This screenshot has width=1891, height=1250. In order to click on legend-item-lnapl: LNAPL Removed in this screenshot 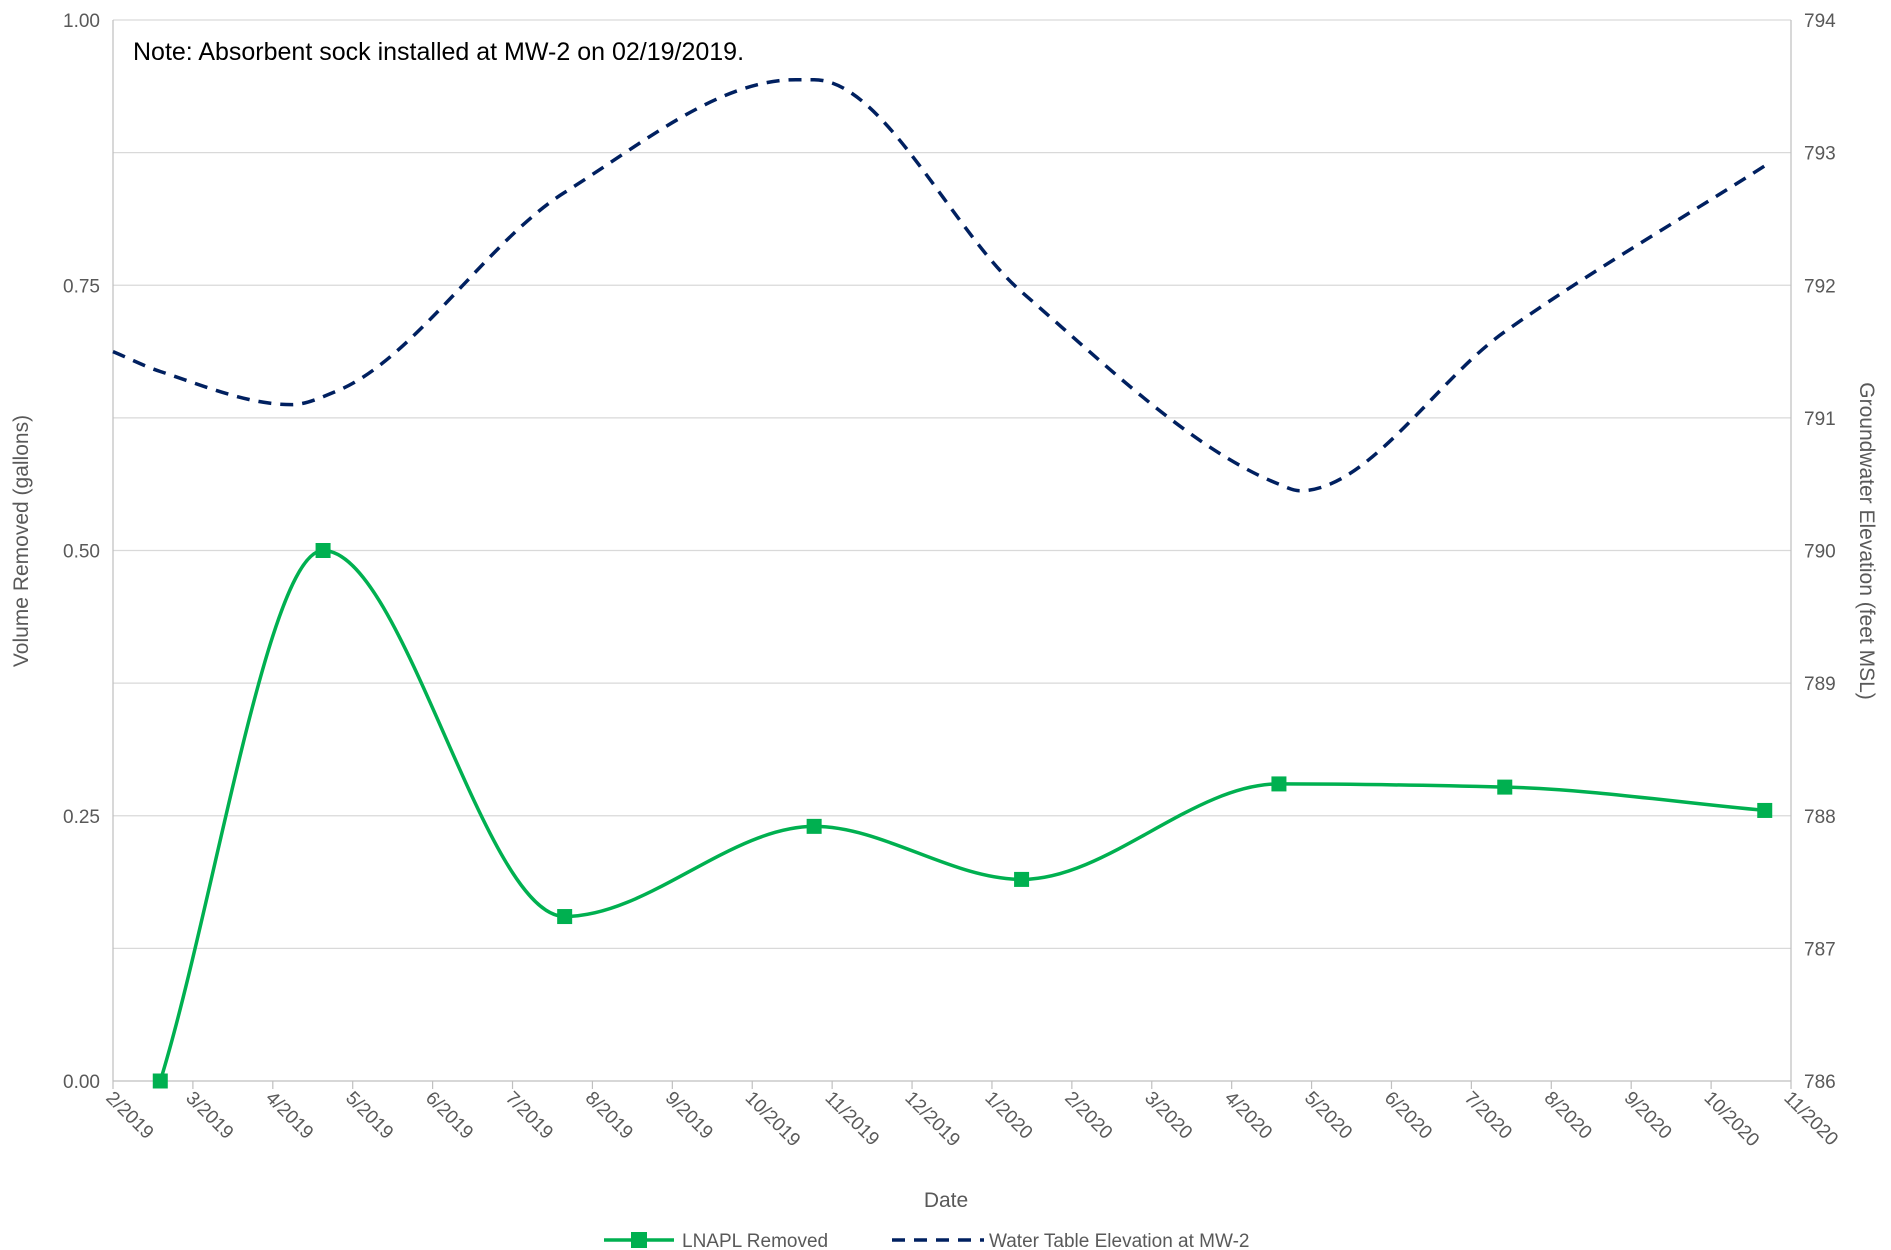, I will do `click(716, 1240)`.